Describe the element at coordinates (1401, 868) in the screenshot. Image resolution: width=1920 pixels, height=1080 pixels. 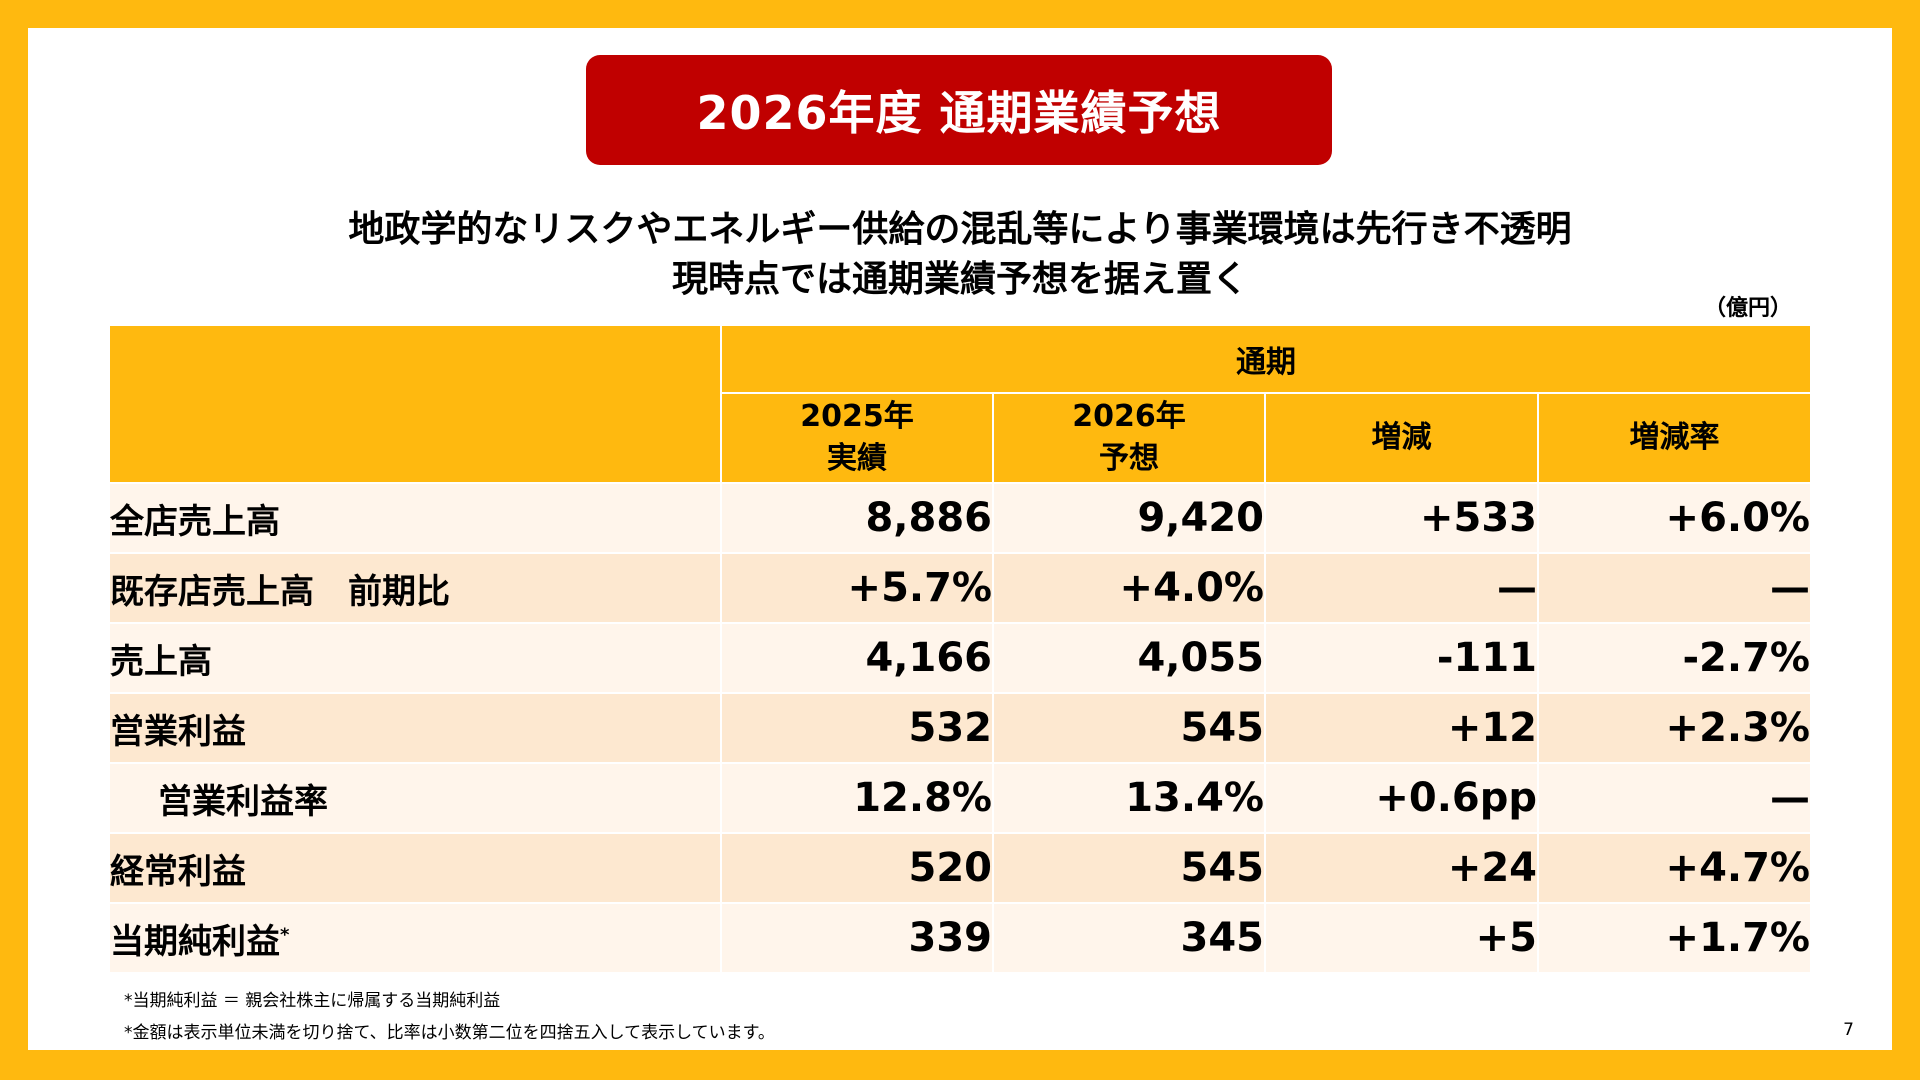
I see `cell-value: +24` at that location.